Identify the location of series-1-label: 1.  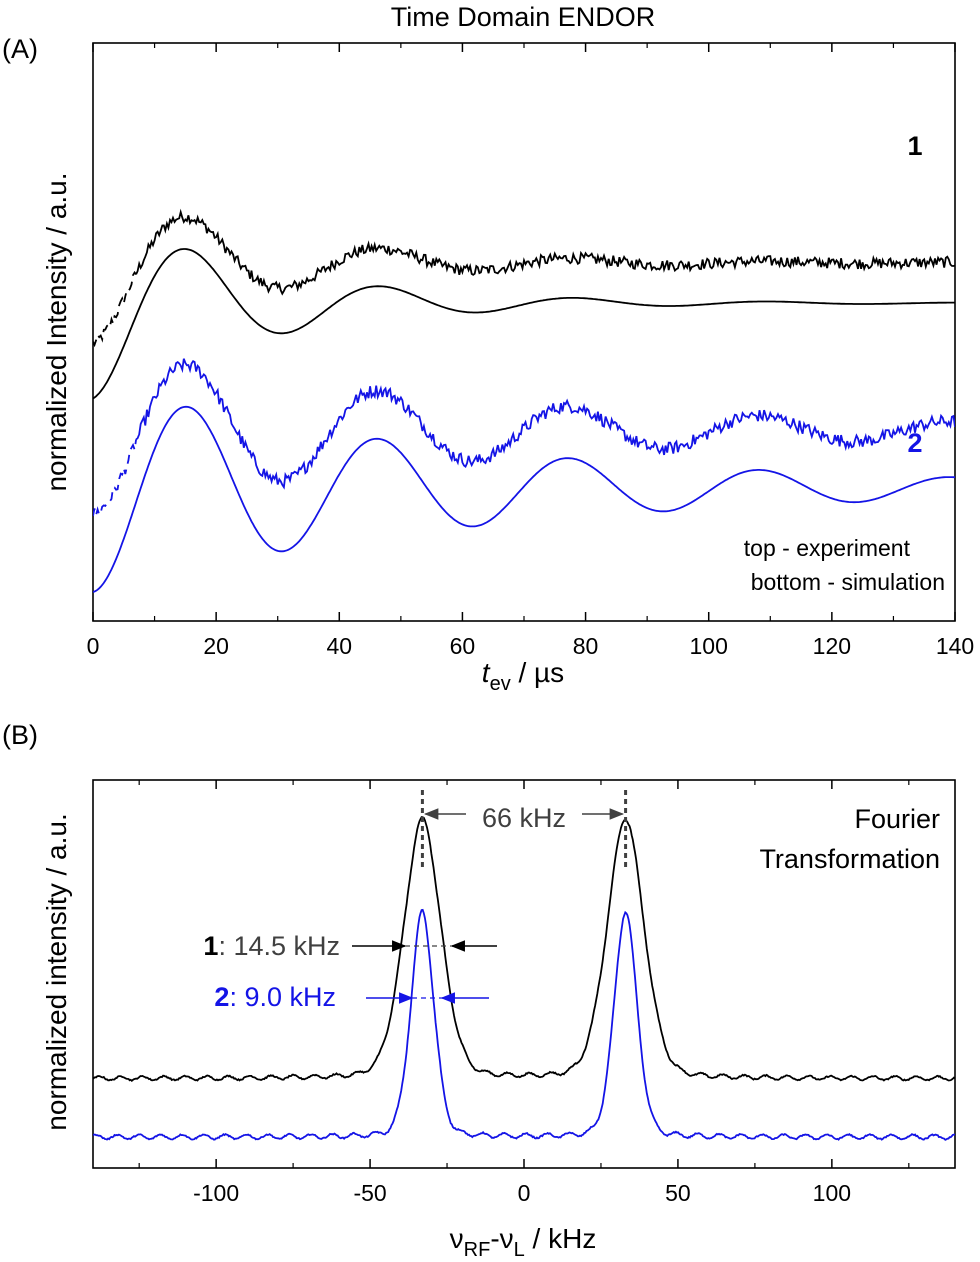
(914, 146).